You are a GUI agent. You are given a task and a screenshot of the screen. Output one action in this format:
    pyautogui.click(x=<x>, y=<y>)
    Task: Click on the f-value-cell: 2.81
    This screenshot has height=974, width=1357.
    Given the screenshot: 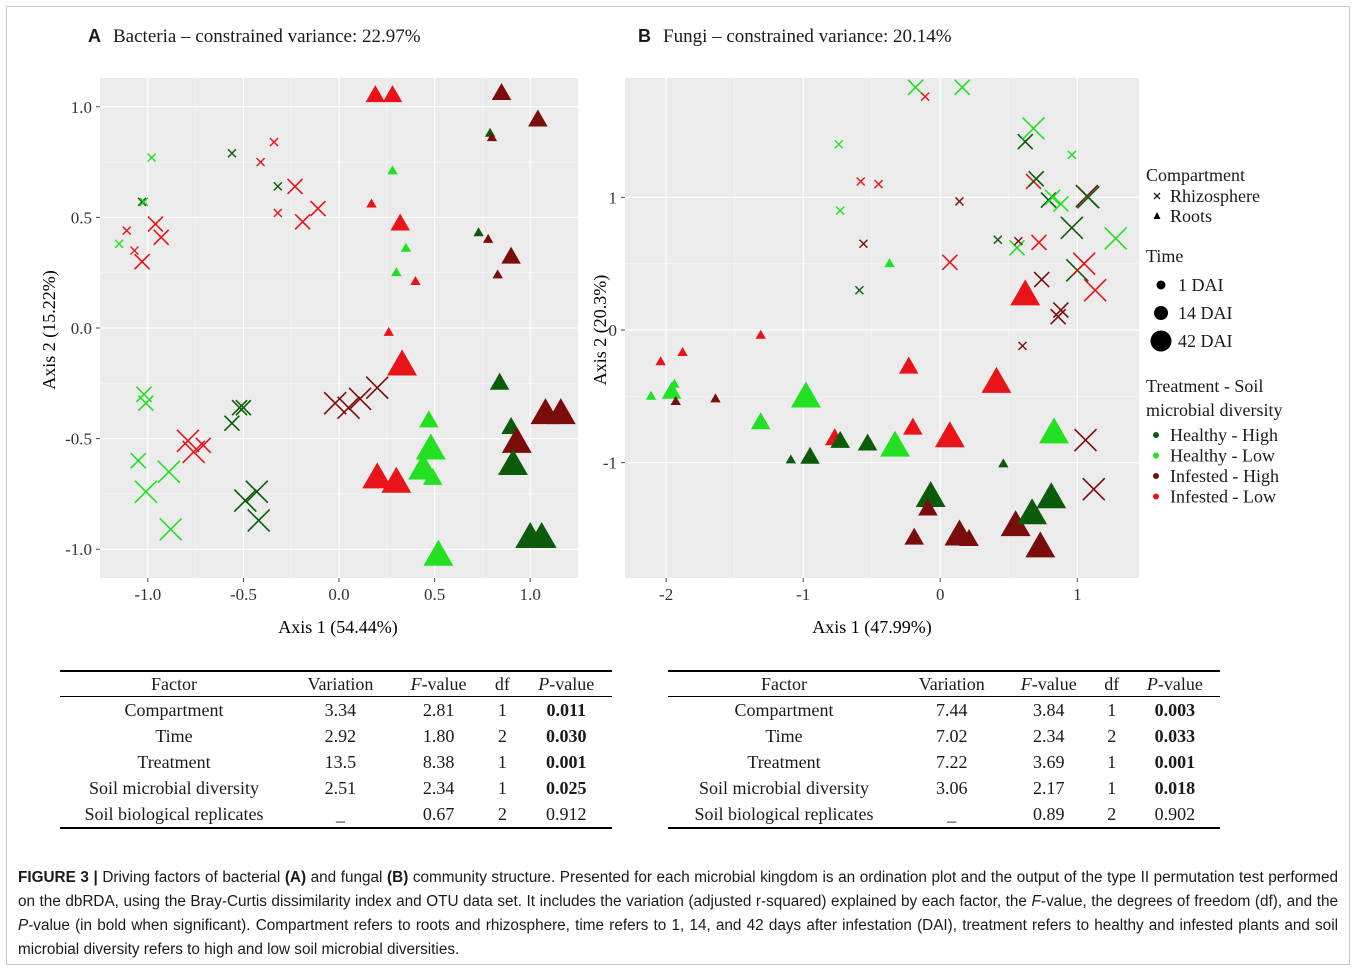 What is the action you would take?
    pyautogui.click(x=438, y=709)
    